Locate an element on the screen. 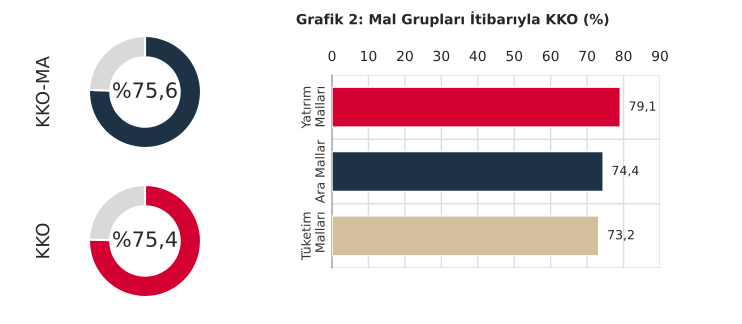 Image resolution: width=742 pixels, height=324 pixels. text: %75,6 is located at coordinates (145, 91).